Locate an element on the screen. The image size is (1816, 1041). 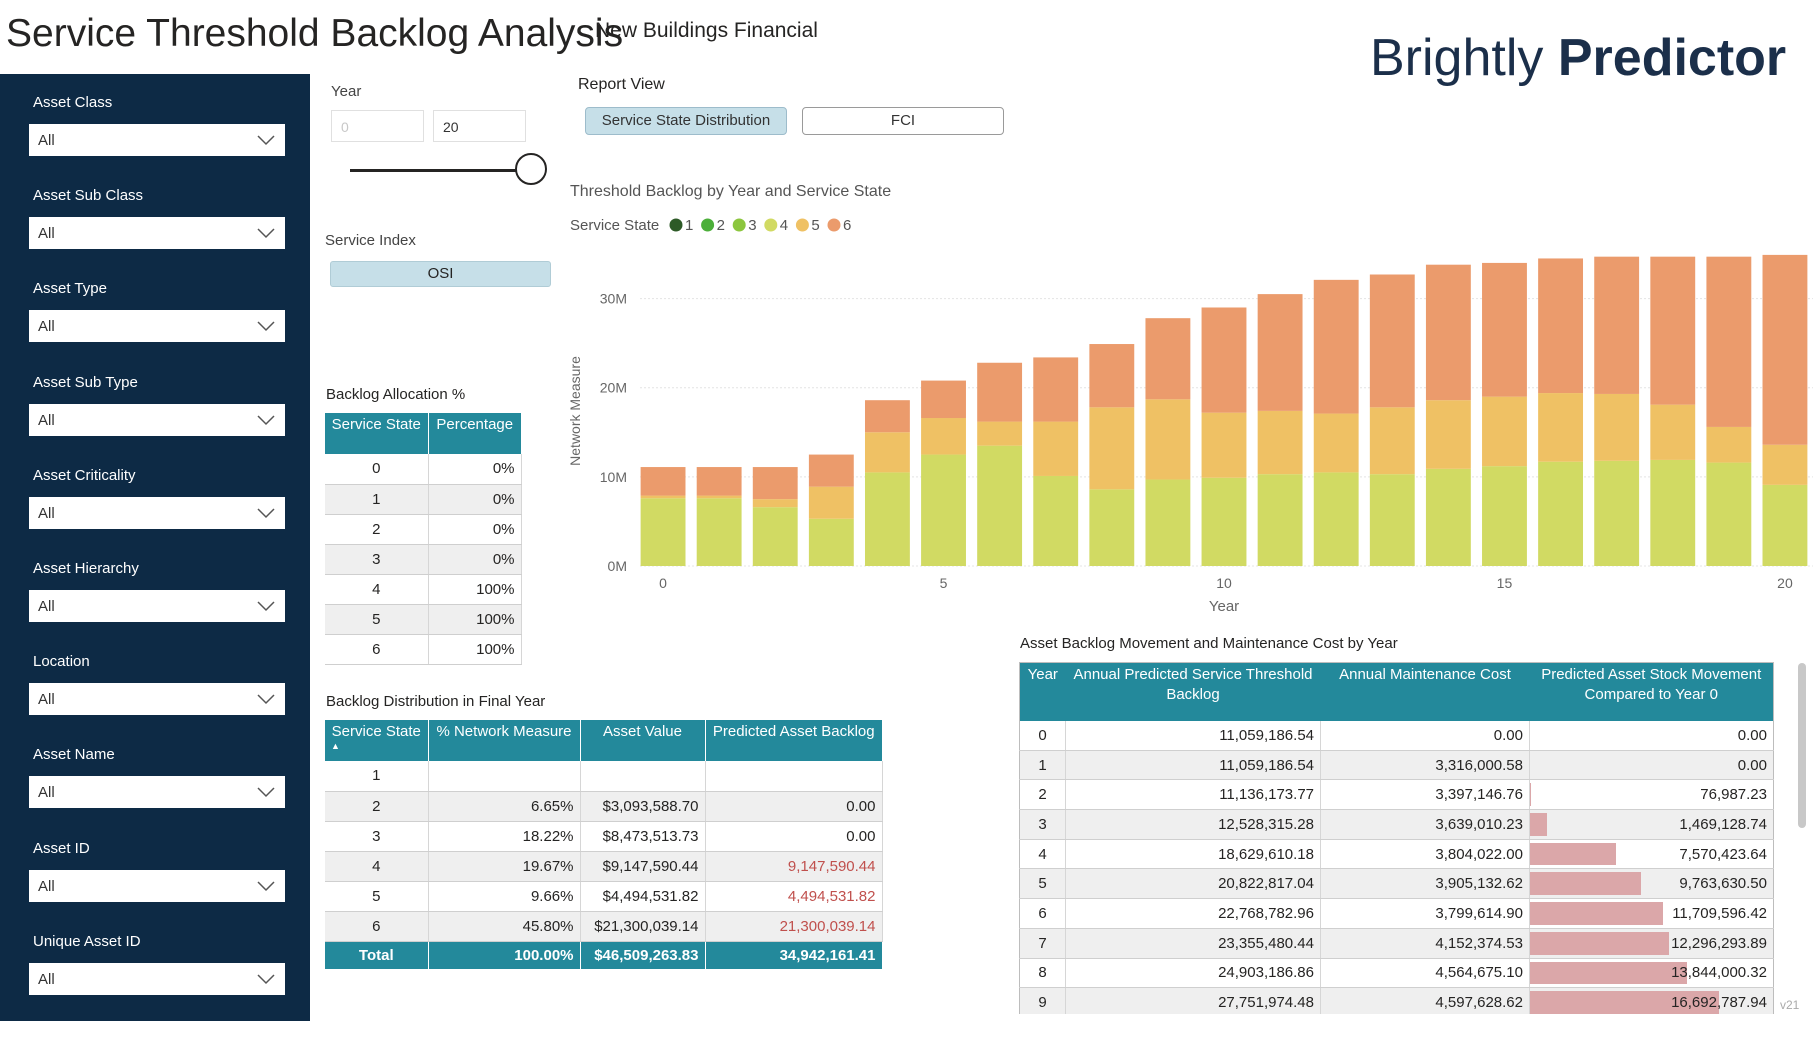
table-row: 3 0% is located at coordinates (423, 559).